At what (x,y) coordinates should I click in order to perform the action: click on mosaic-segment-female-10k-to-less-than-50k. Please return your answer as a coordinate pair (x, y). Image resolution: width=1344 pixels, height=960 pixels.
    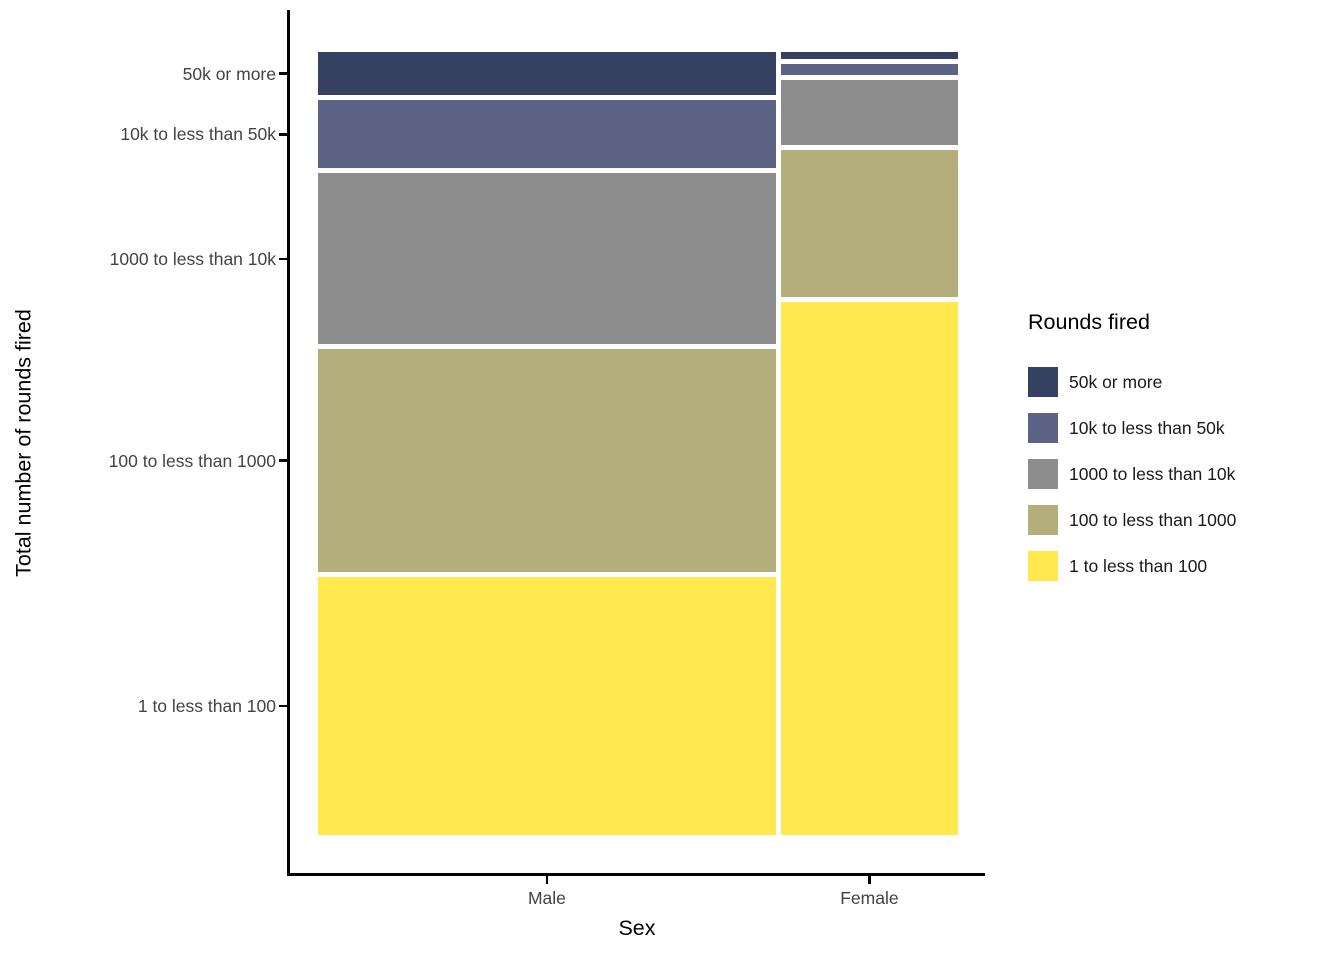
    Looking at the image, I should click on (869, 69).